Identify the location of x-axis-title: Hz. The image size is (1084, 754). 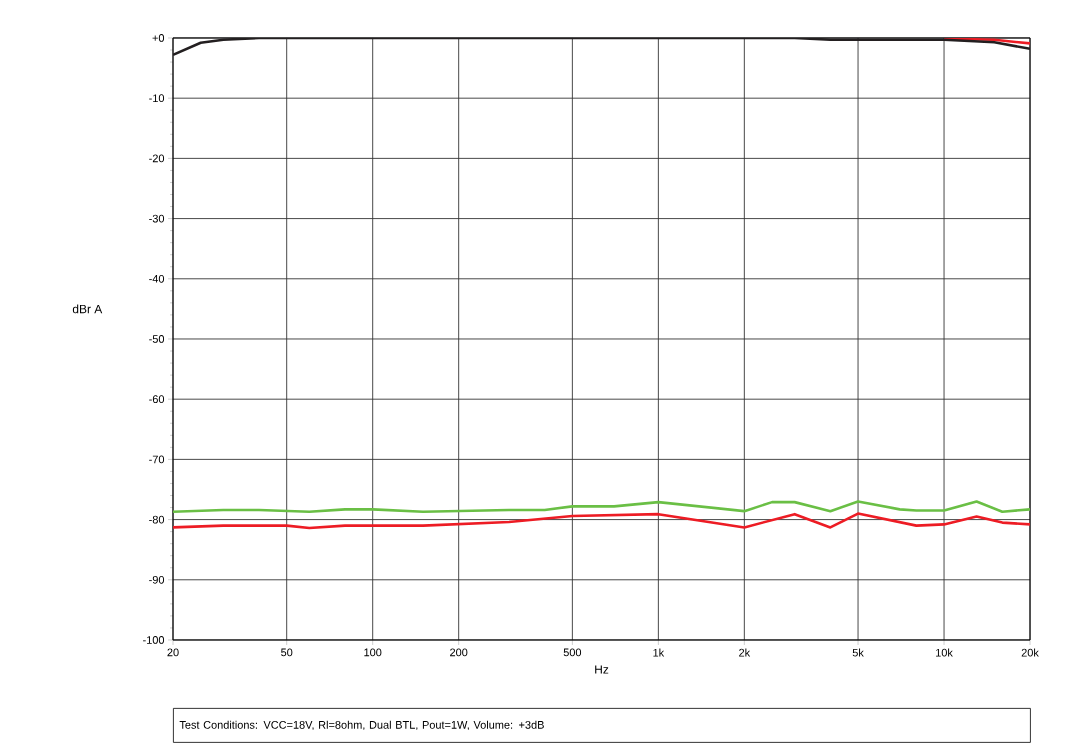
(602, 669).